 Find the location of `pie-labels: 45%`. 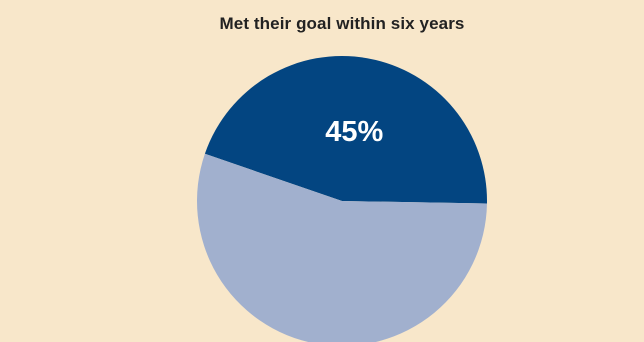

pie-labels: 45% is located at coordinates (354, 132).